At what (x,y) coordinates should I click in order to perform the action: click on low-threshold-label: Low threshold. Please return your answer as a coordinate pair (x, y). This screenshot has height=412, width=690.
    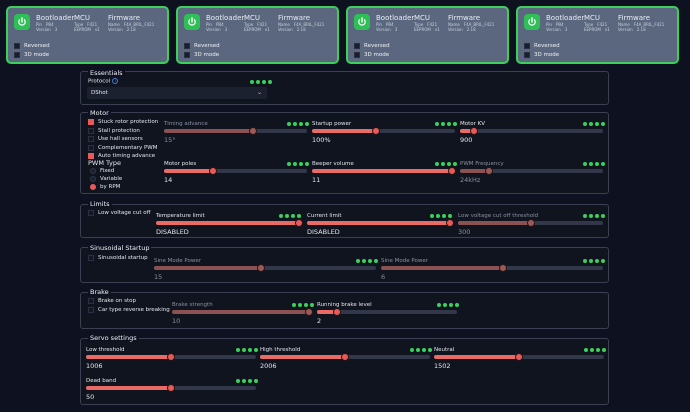
    Looking at the image, I should click on (105, 350).